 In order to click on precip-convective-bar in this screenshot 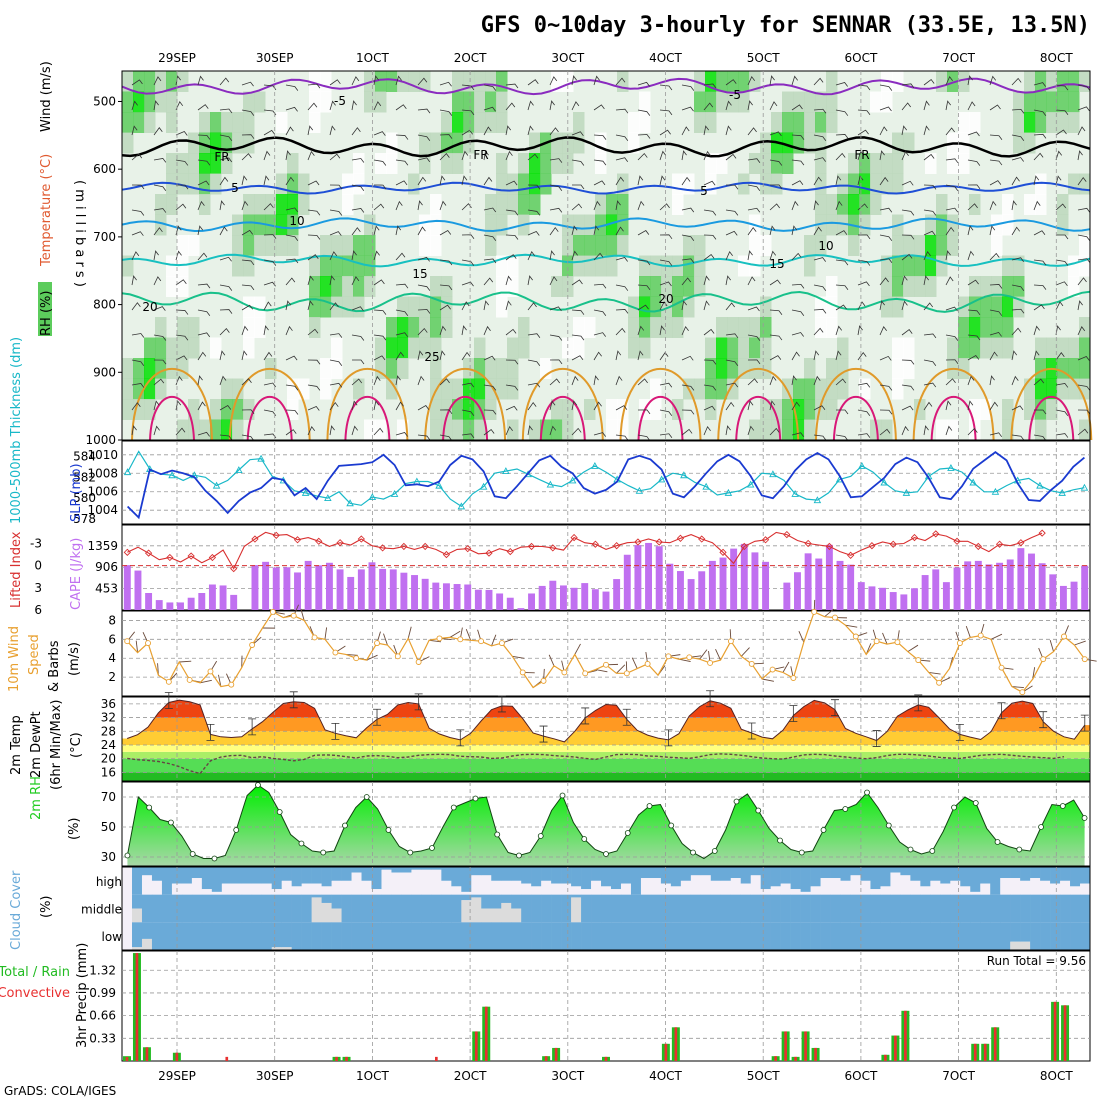, I will do `click(985, 1052)`.